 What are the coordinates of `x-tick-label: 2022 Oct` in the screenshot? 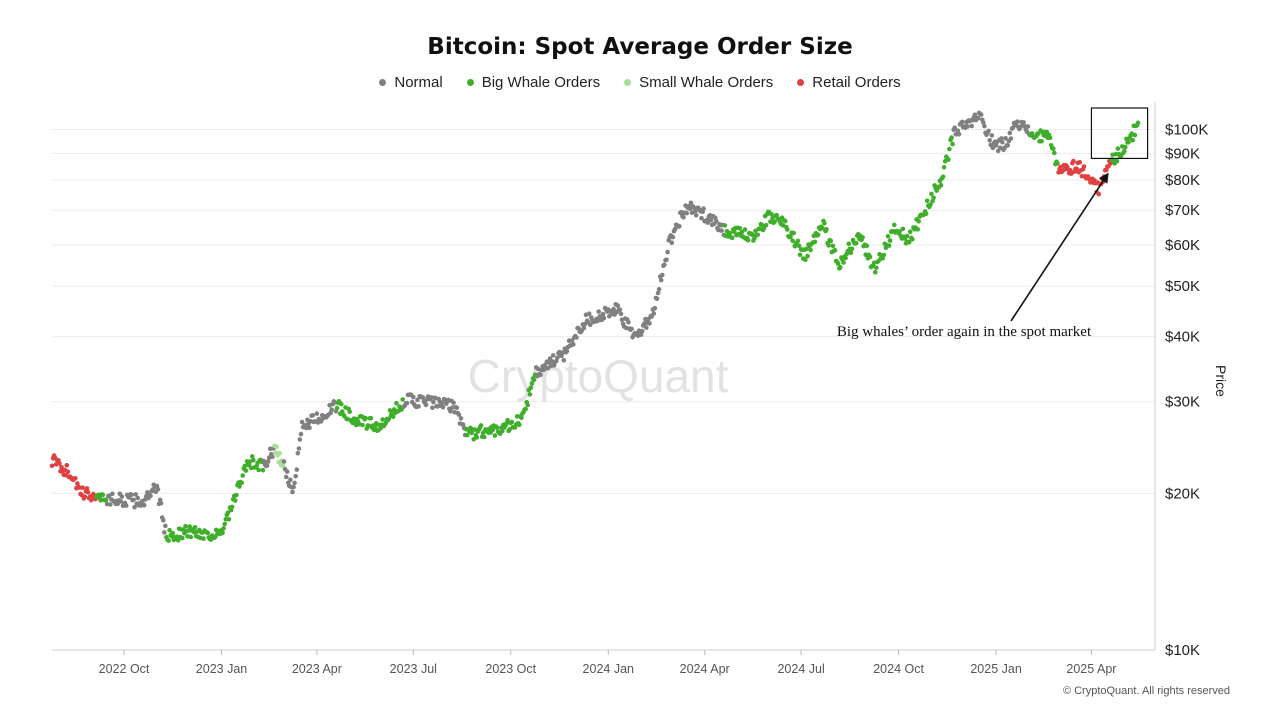 It's located at (124, 669).